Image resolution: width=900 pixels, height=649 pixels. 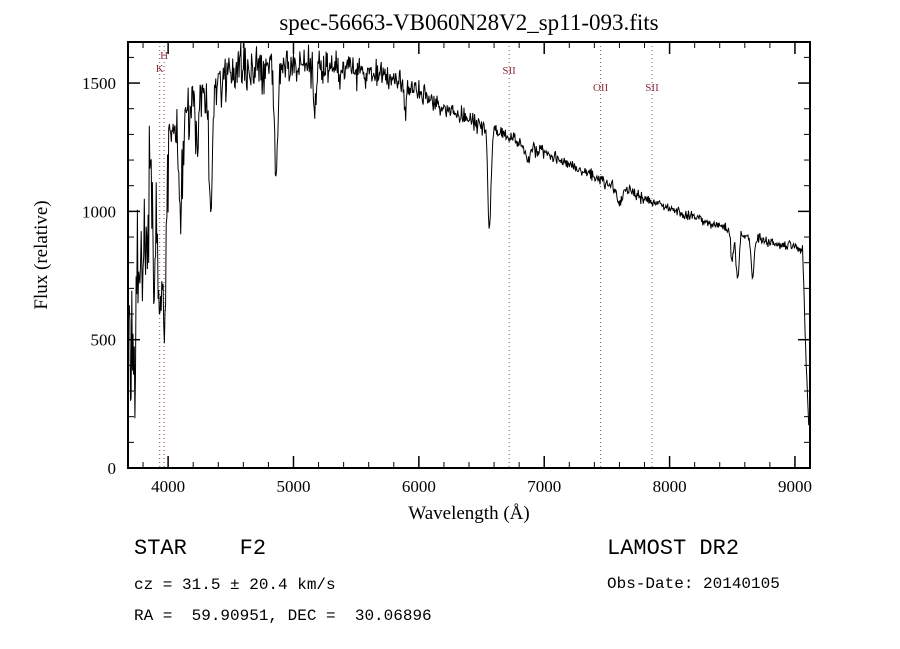 I want to click on object-class-text: STAR F2, so click(x=200, y=548).